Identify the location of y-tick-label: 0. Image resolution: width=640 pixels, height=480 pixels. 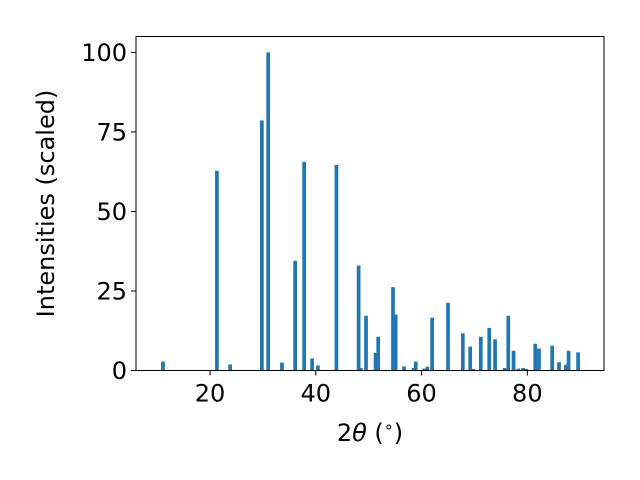
(119, 371).